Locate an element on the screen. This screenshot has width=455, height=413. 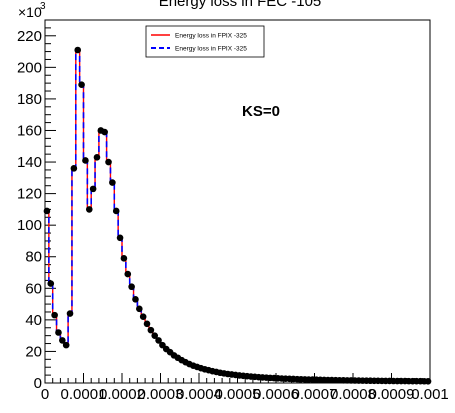
y-tick-label: 100 is located at coordinates (29, 225).